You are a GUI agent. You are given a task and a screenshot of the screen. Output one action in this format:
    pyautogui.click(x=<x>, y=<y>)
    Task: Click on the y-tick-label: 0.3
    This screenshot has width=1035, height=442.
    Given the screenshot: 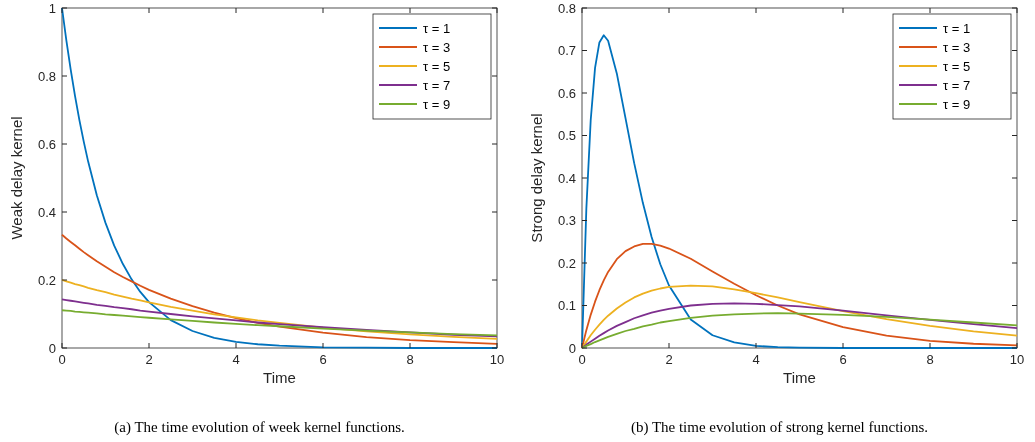 What is the action you would take?
    pyautogui.click(x=566, y=220)
    